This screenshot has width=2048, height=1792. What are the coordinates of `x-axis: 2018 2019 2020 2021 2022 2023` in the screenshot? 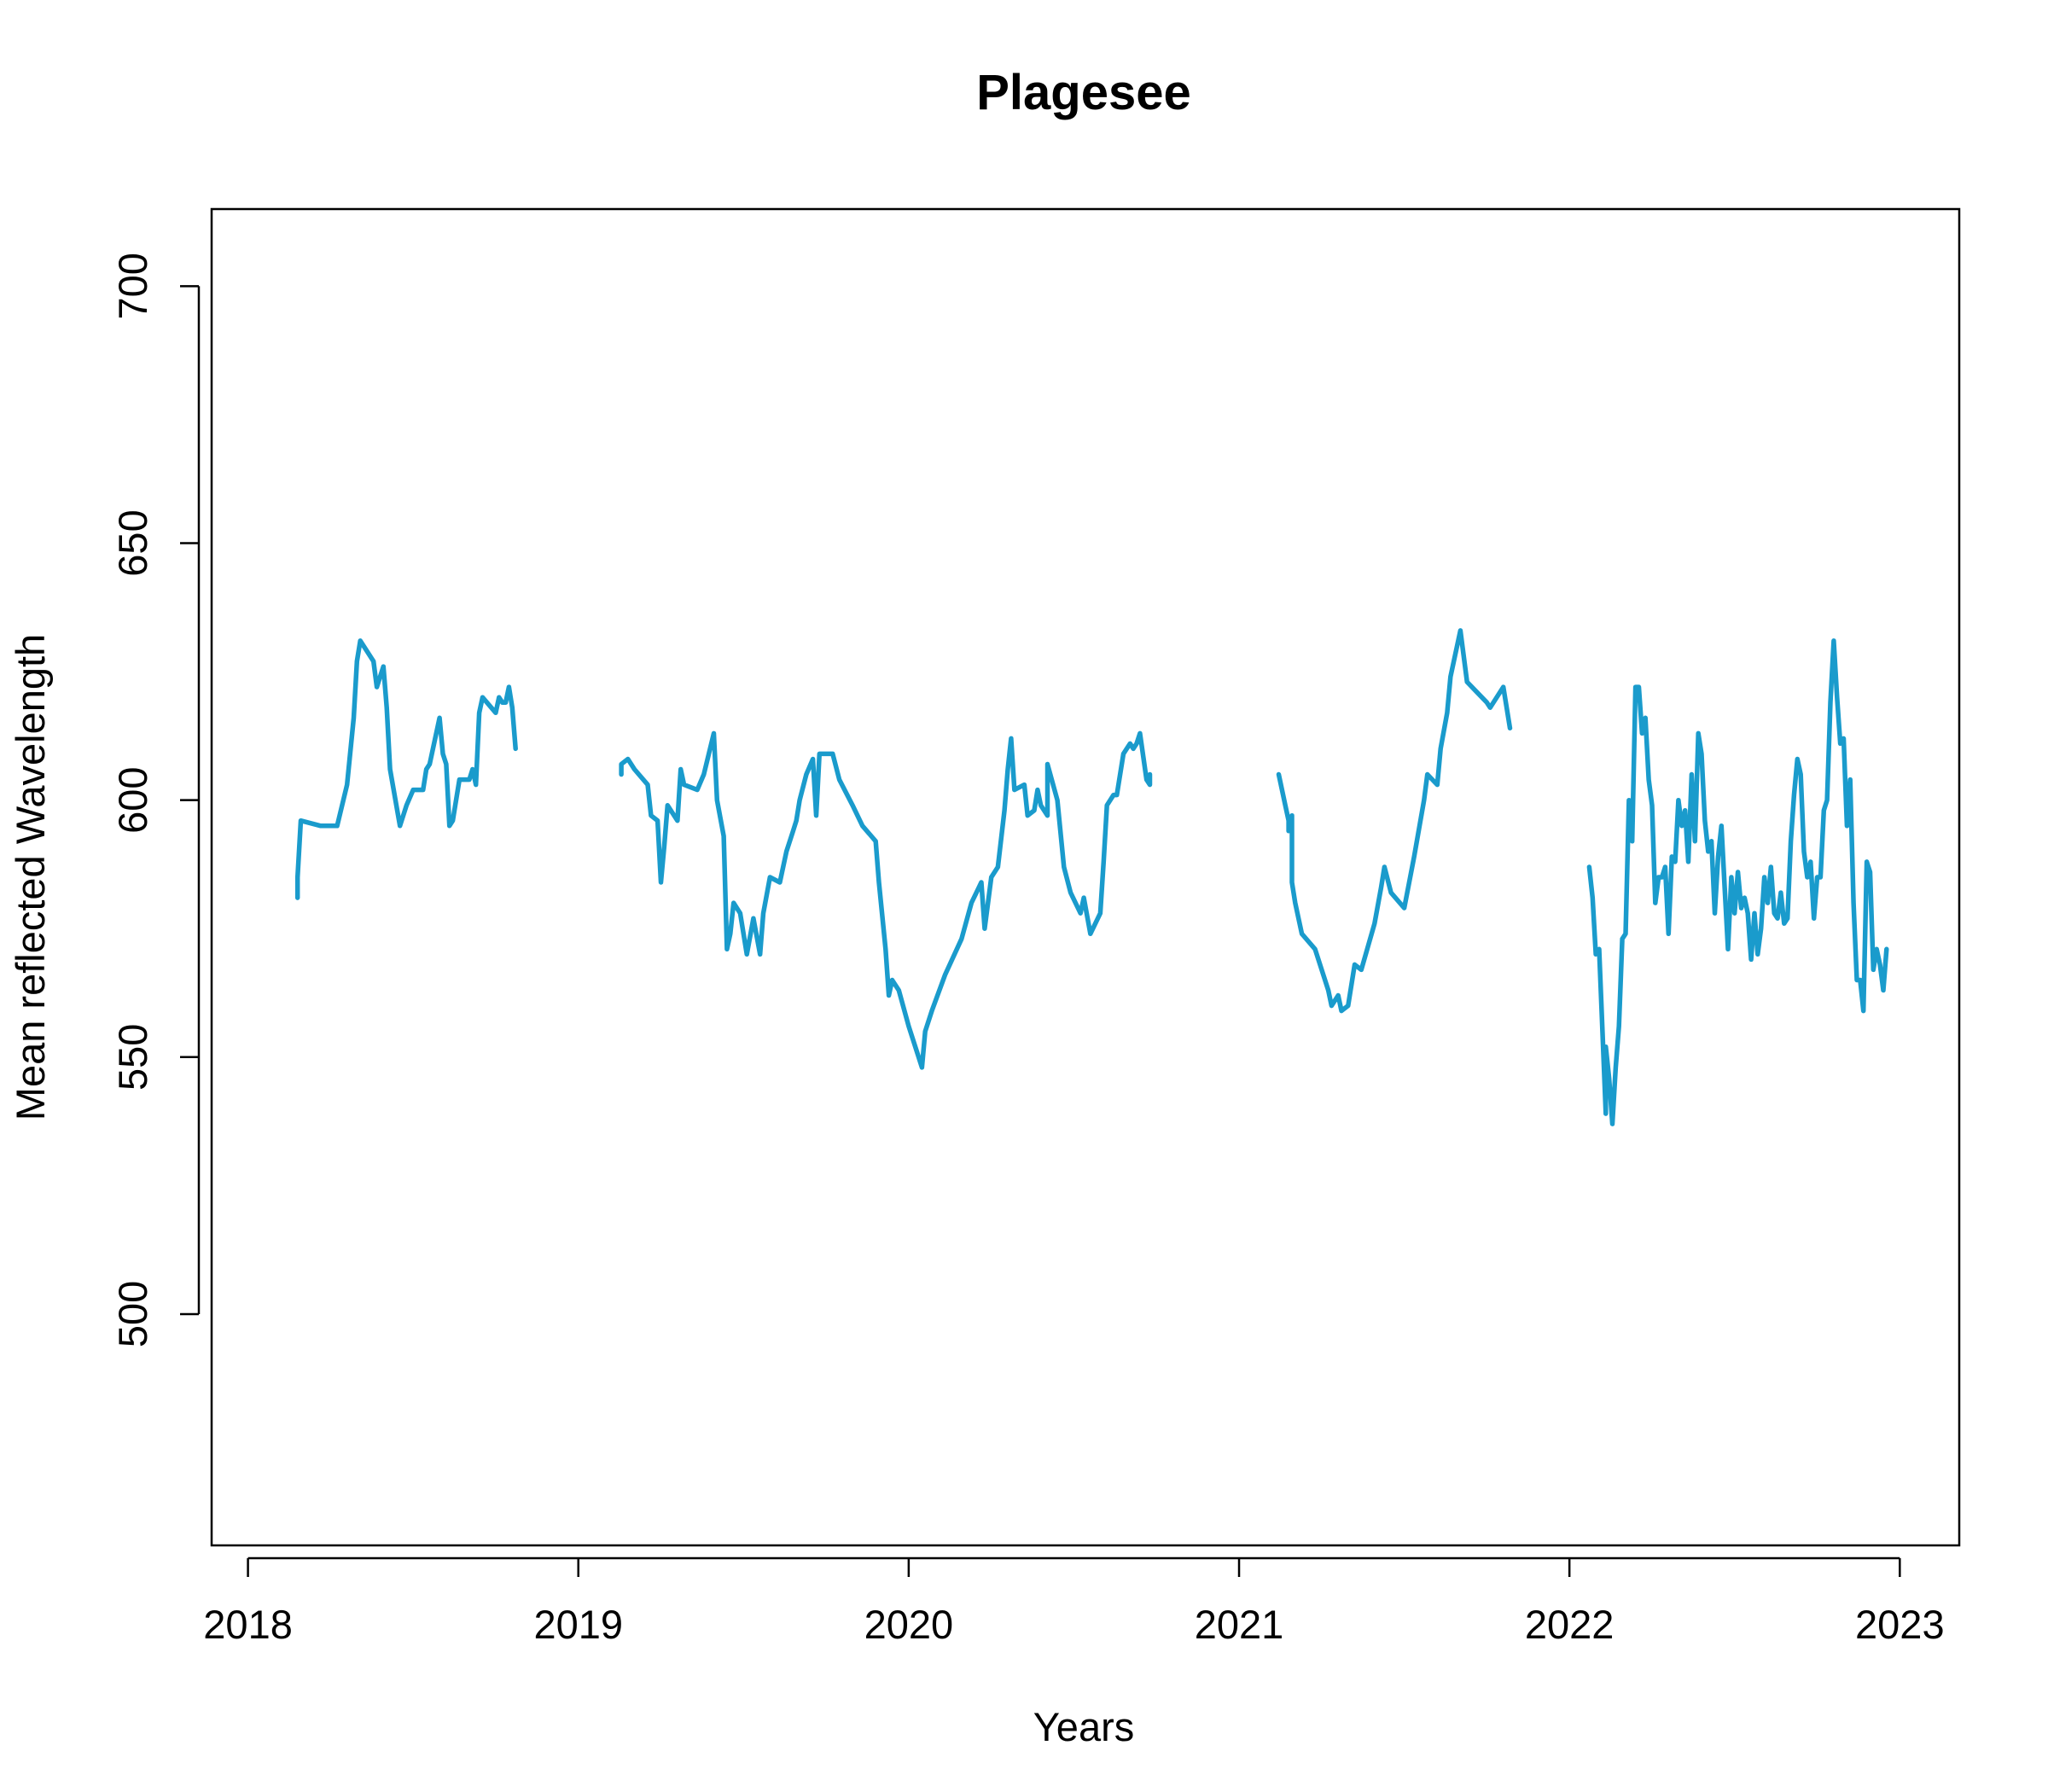 It's located at (1074, 1601).